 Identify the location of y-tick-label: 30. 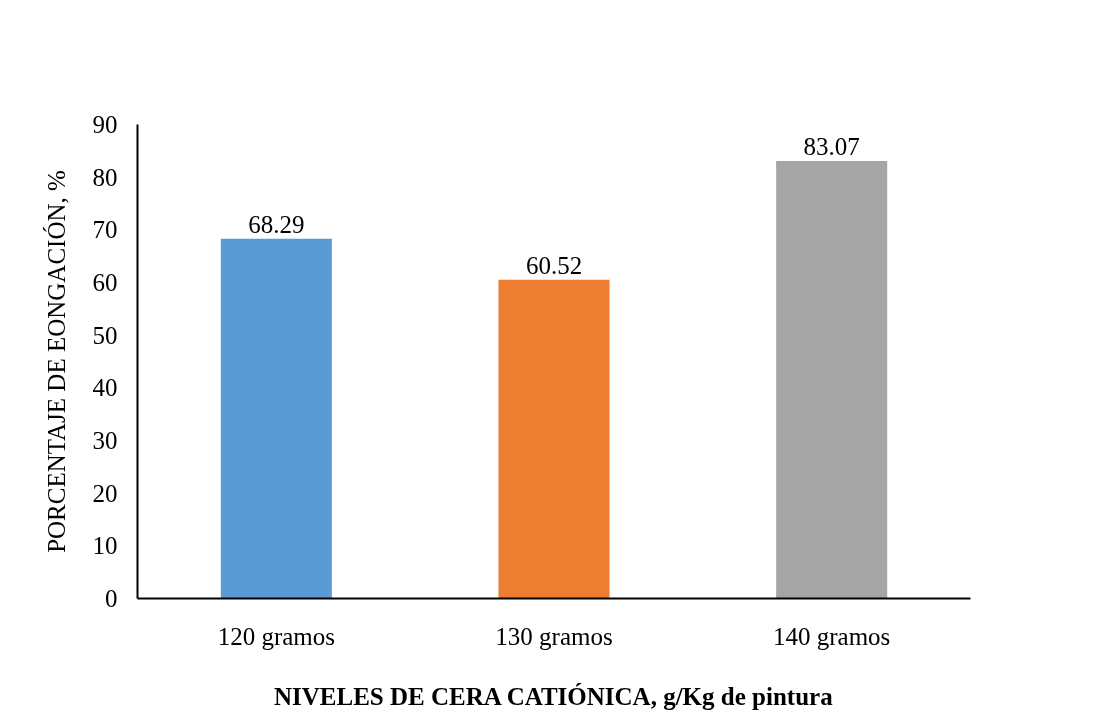
(105, 440).